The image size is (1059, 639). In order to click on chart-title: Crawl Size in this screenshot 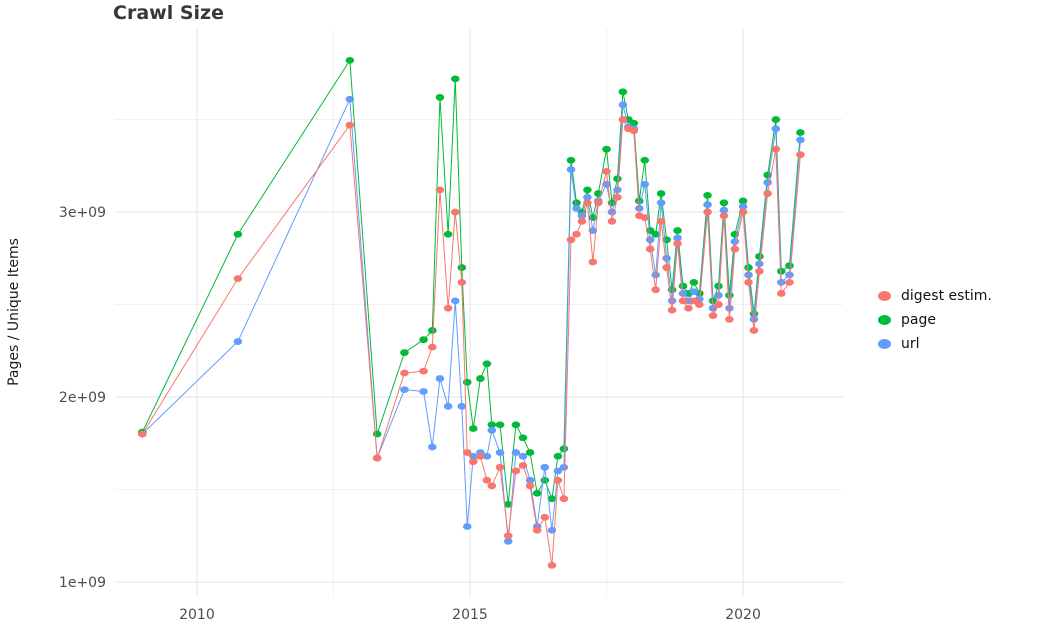, I will do `click(168, 13)`.